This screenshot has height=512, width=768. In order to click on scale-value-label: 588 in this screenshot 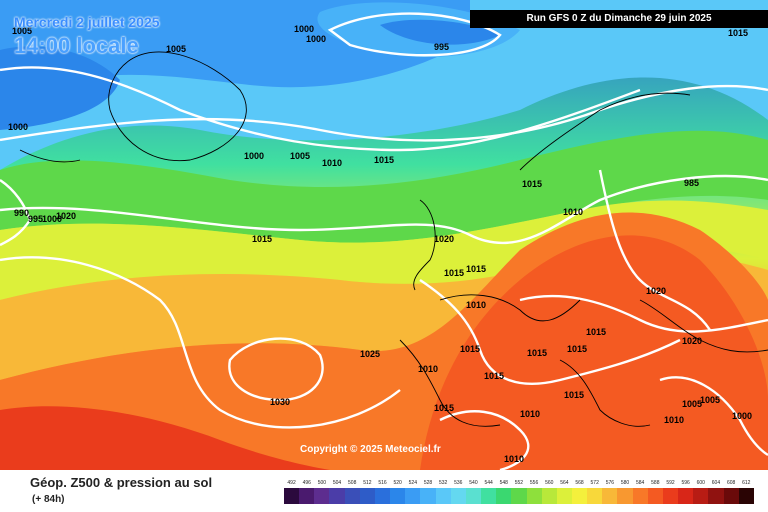, I will do `click(655, 483)`.